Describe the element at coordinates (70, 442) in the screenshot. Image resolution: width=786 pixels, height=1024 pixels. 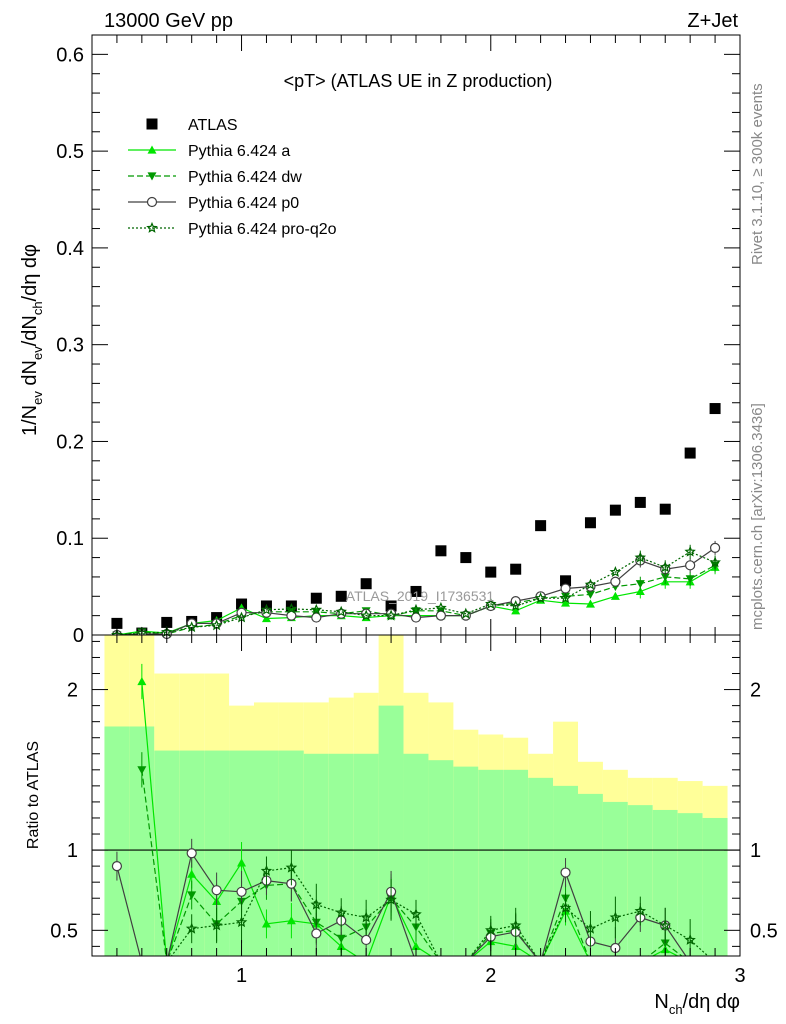
I see `y-tick-label: 0.2` at that location.